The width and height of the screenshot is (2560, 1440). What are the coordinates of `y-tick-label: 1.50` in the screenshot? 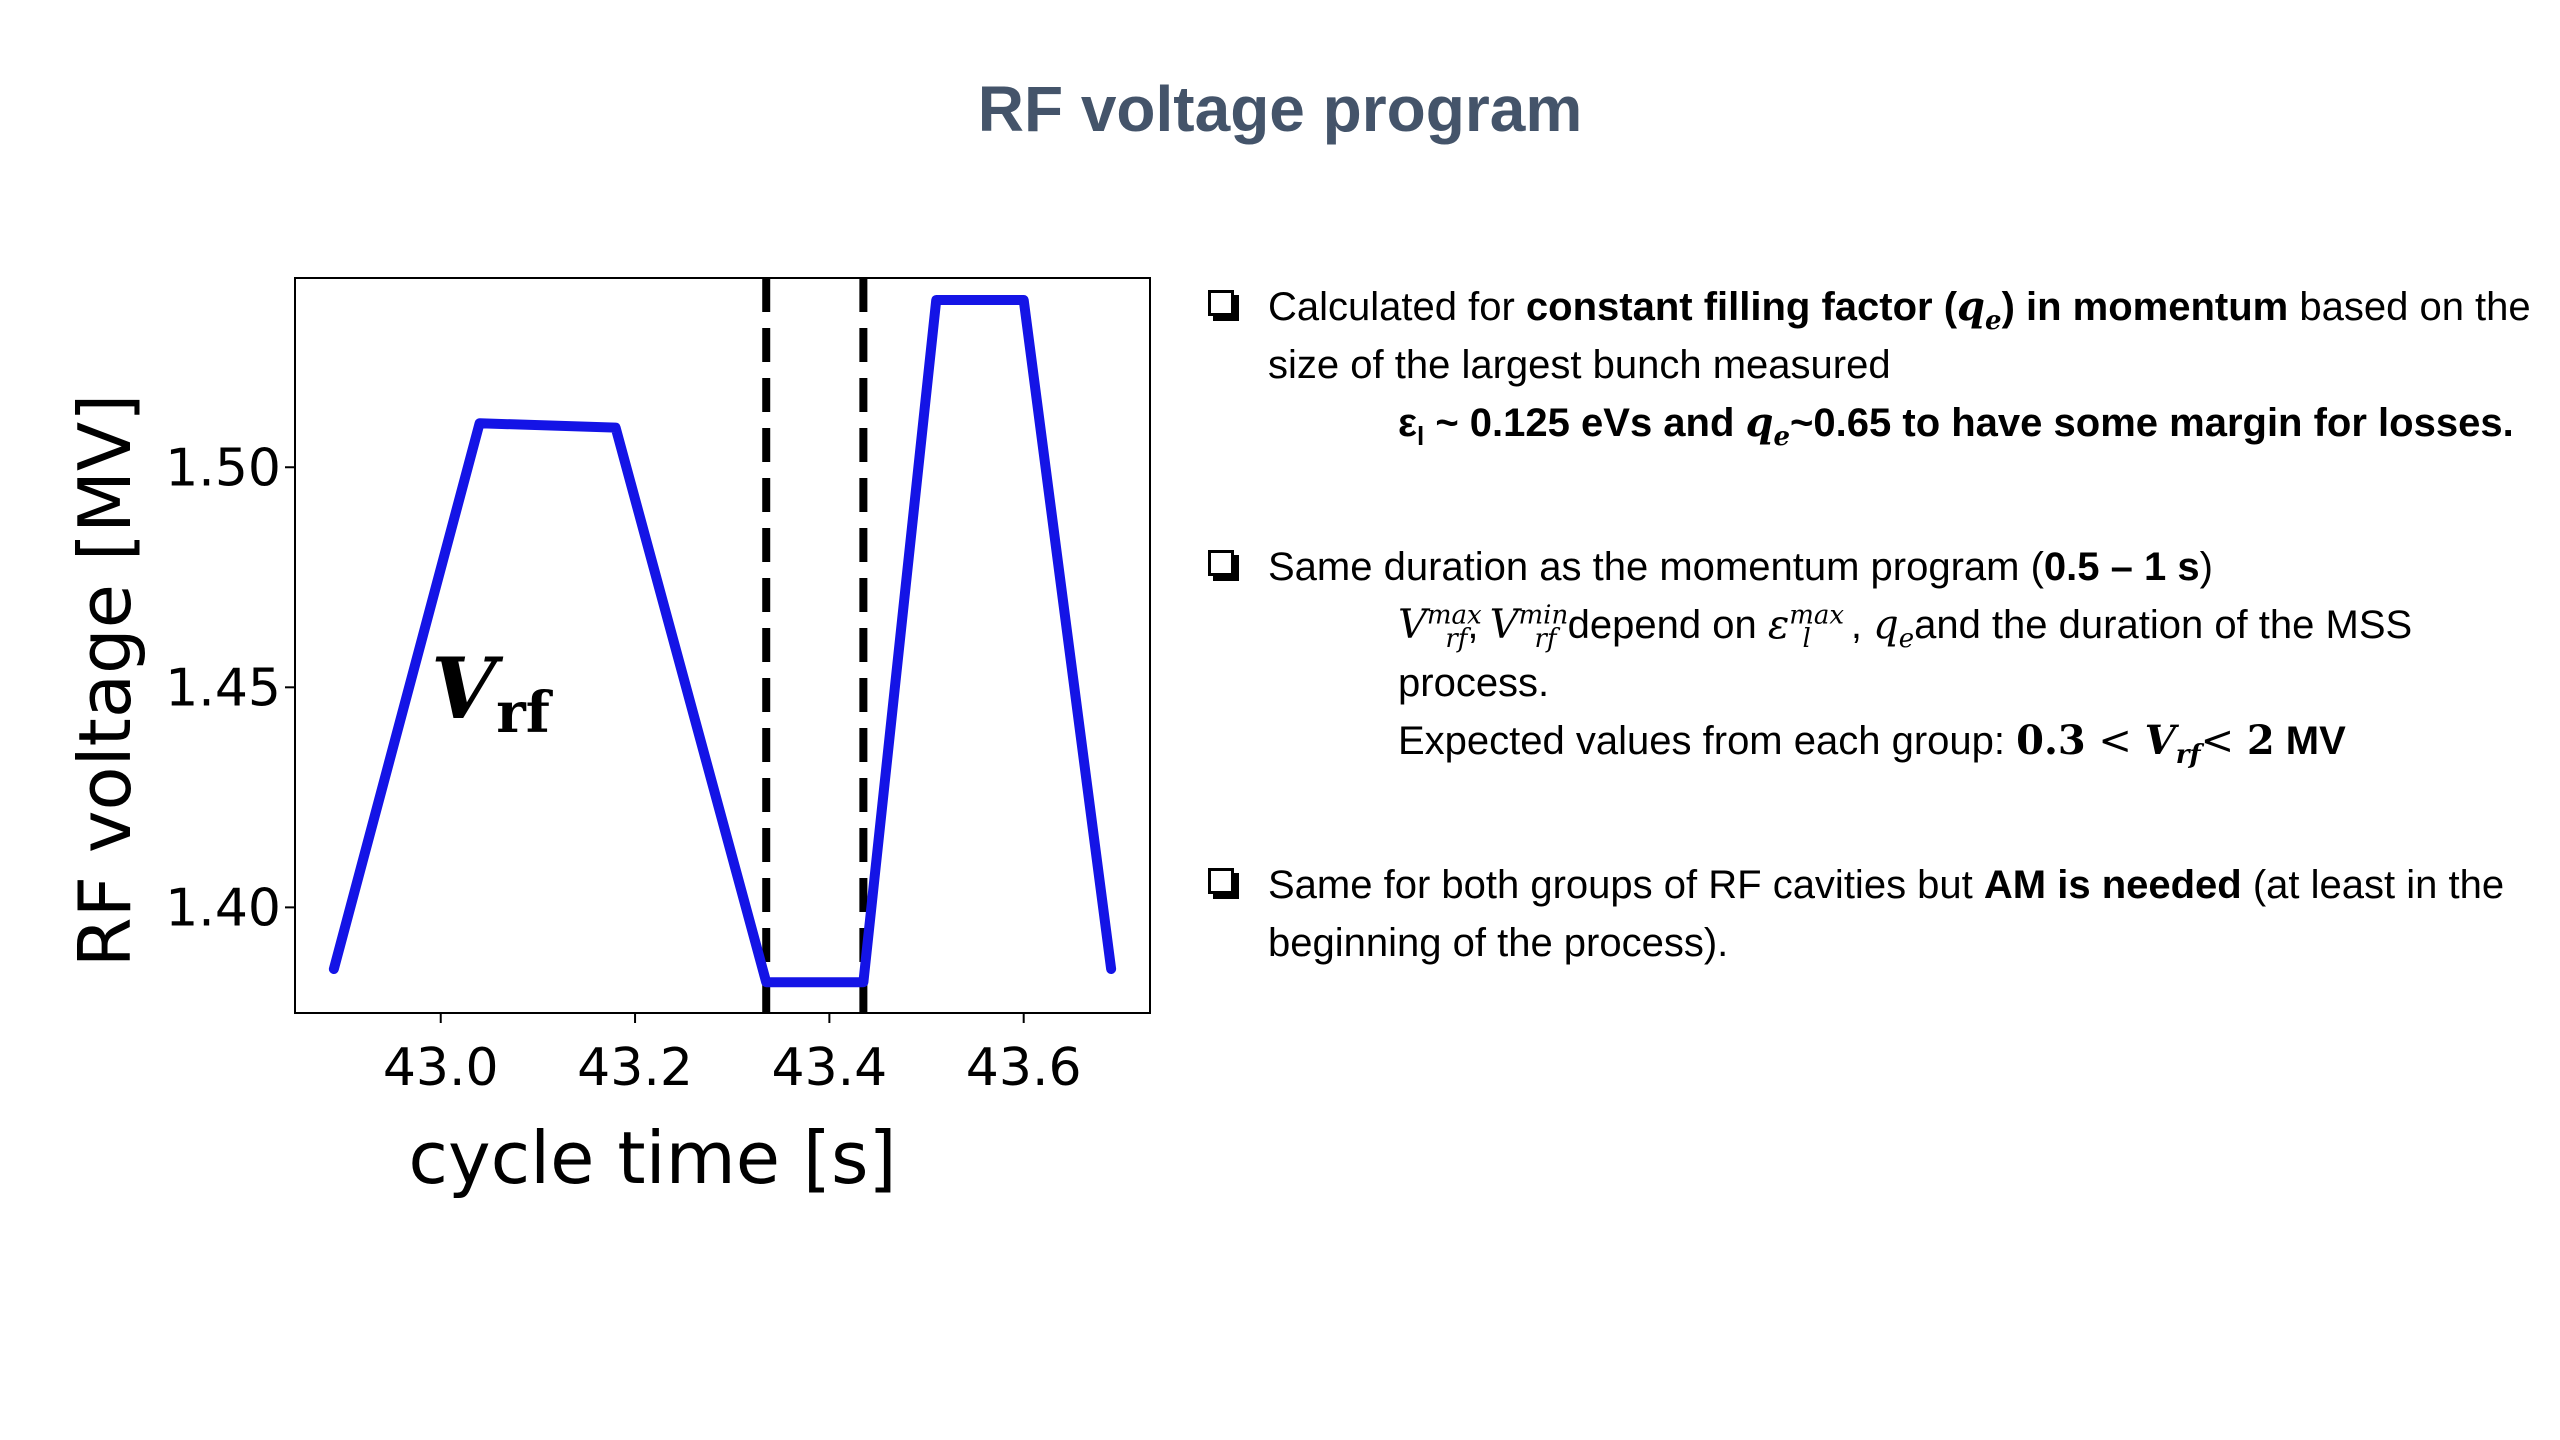 It's located at (223, 468).